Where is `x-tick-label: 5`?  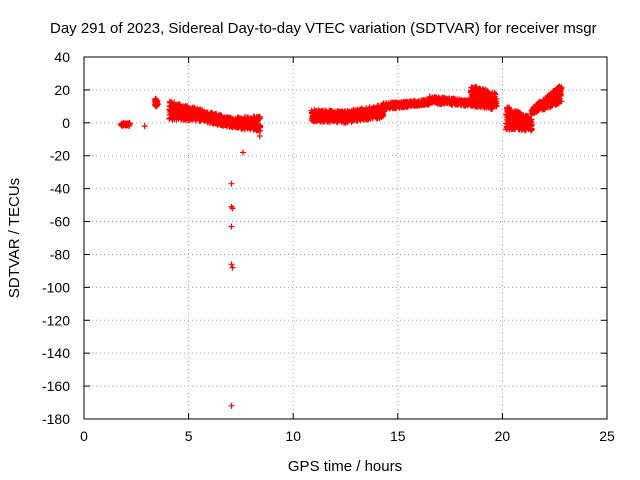 x-tick-label: 5 is located at coordinates (189, 436).